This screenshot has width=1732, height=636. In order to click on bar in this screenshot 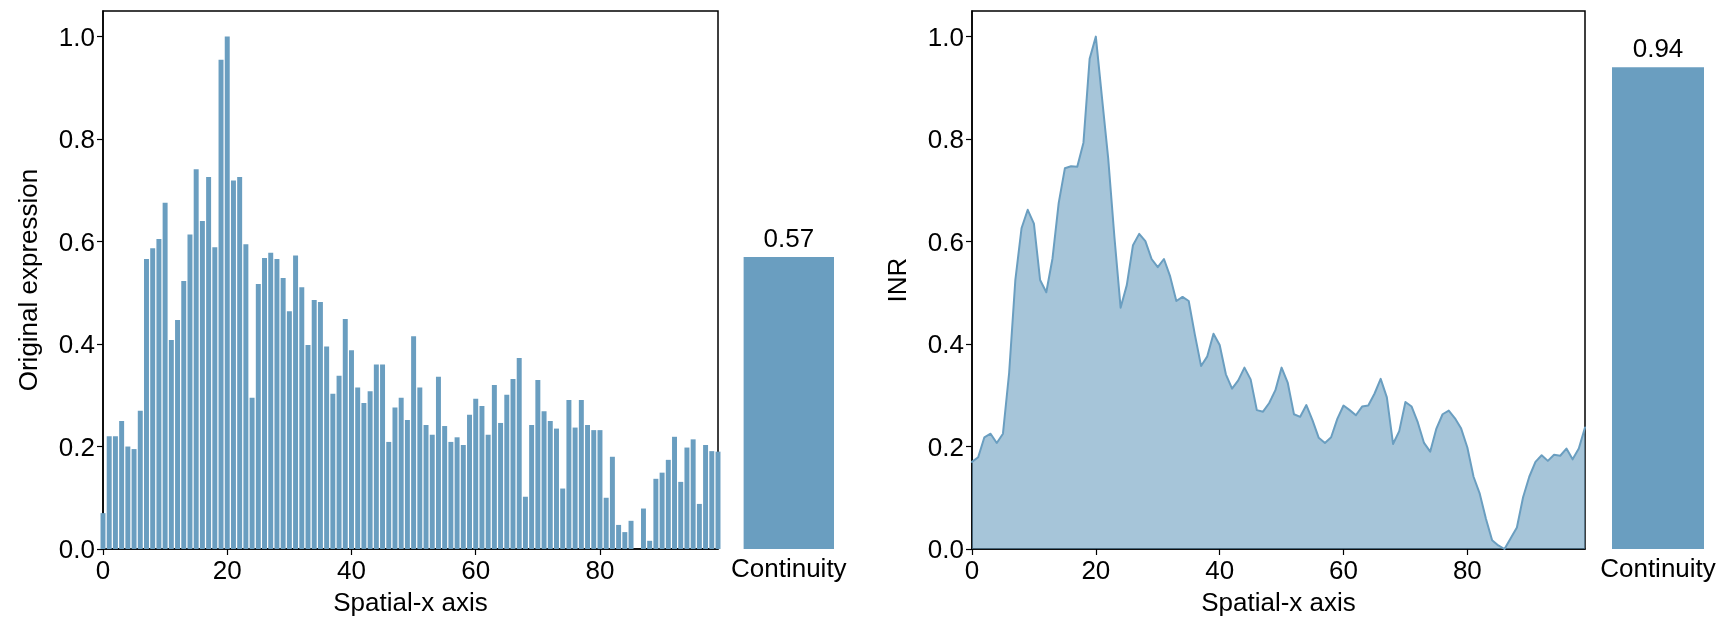, I will do `click(631, 534)`.